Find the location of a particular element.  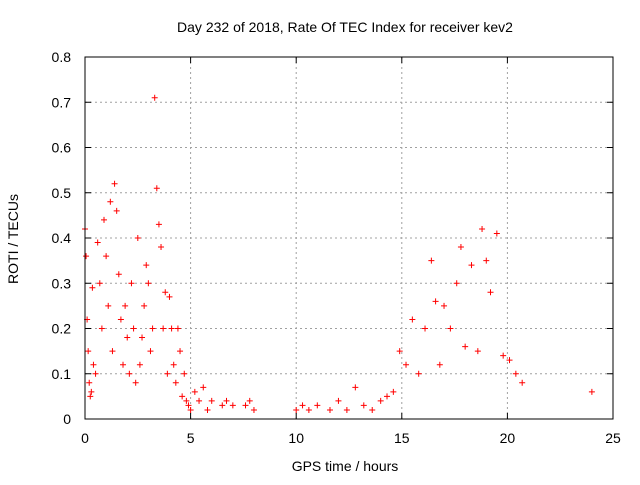

y-tick-label: 0.6 is located at coordinates (62, 148).